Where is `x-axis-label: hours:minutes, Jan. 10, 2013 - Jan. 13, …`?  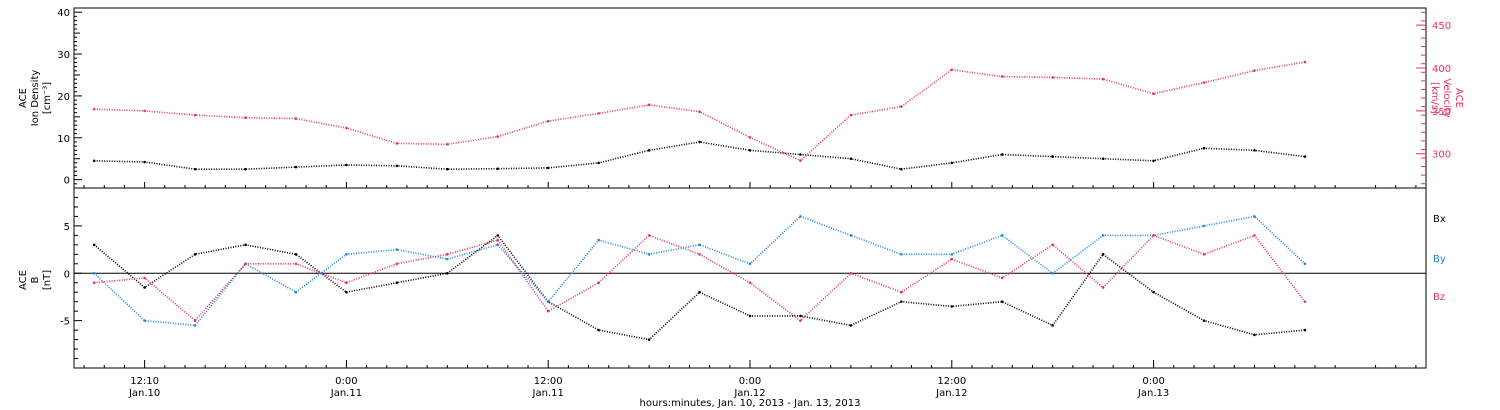
x-axis-label: hours:minutes, Jan. 10, 2013 - Jan. 13, … is located at coordinates (750, 403).